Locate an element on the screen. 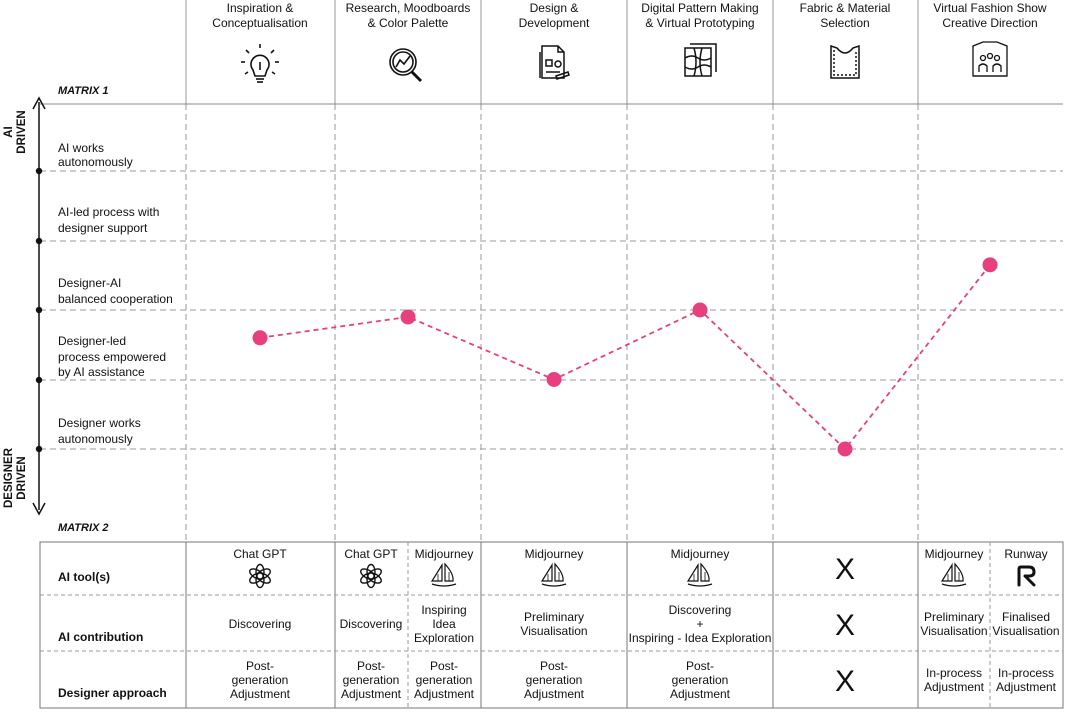 The width and height of the screenshot is (1065, 715). stage-title-5-line-1: Fabric & Material is located at coordinates (845, 8).